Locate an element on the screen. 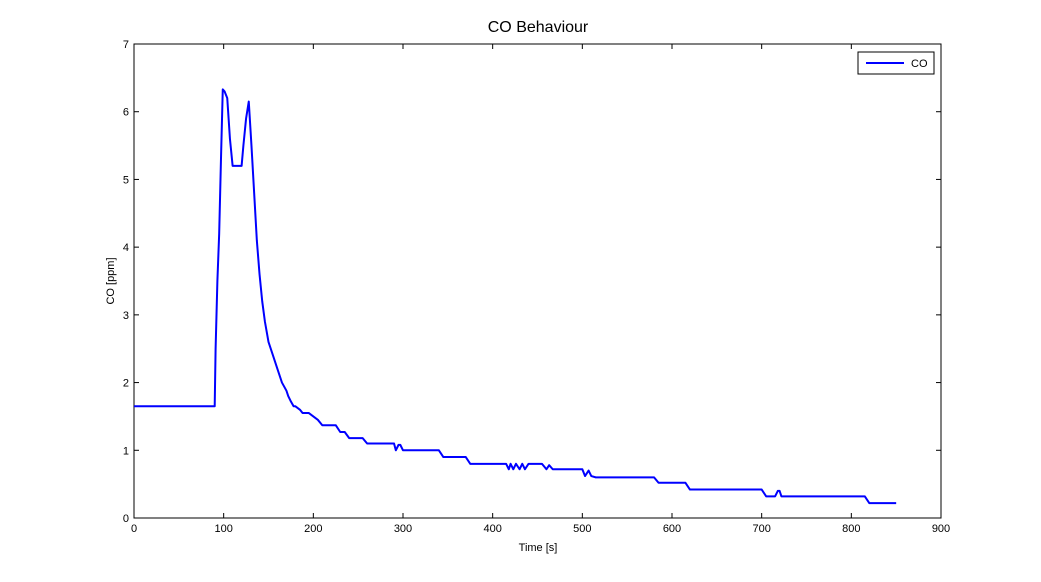 The height and width of the screenshot is (582, 1041). x-tick-label: 600 is located at coordinates (672, 529).